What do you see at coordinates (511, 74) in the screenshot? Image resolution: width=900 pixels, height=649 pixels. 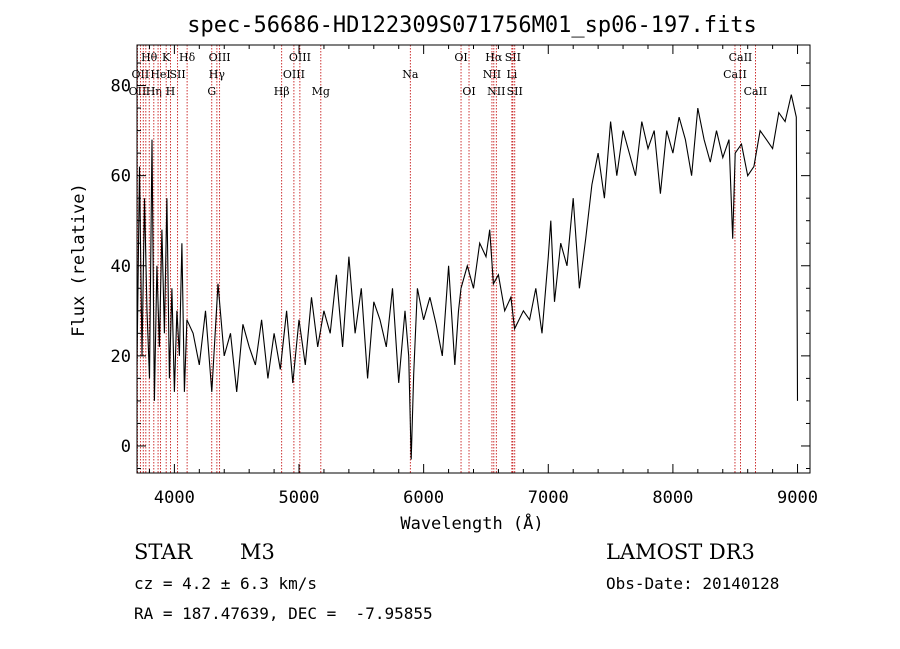 I see `line-marker-label-25: Li` at bounding box center [511, 74].